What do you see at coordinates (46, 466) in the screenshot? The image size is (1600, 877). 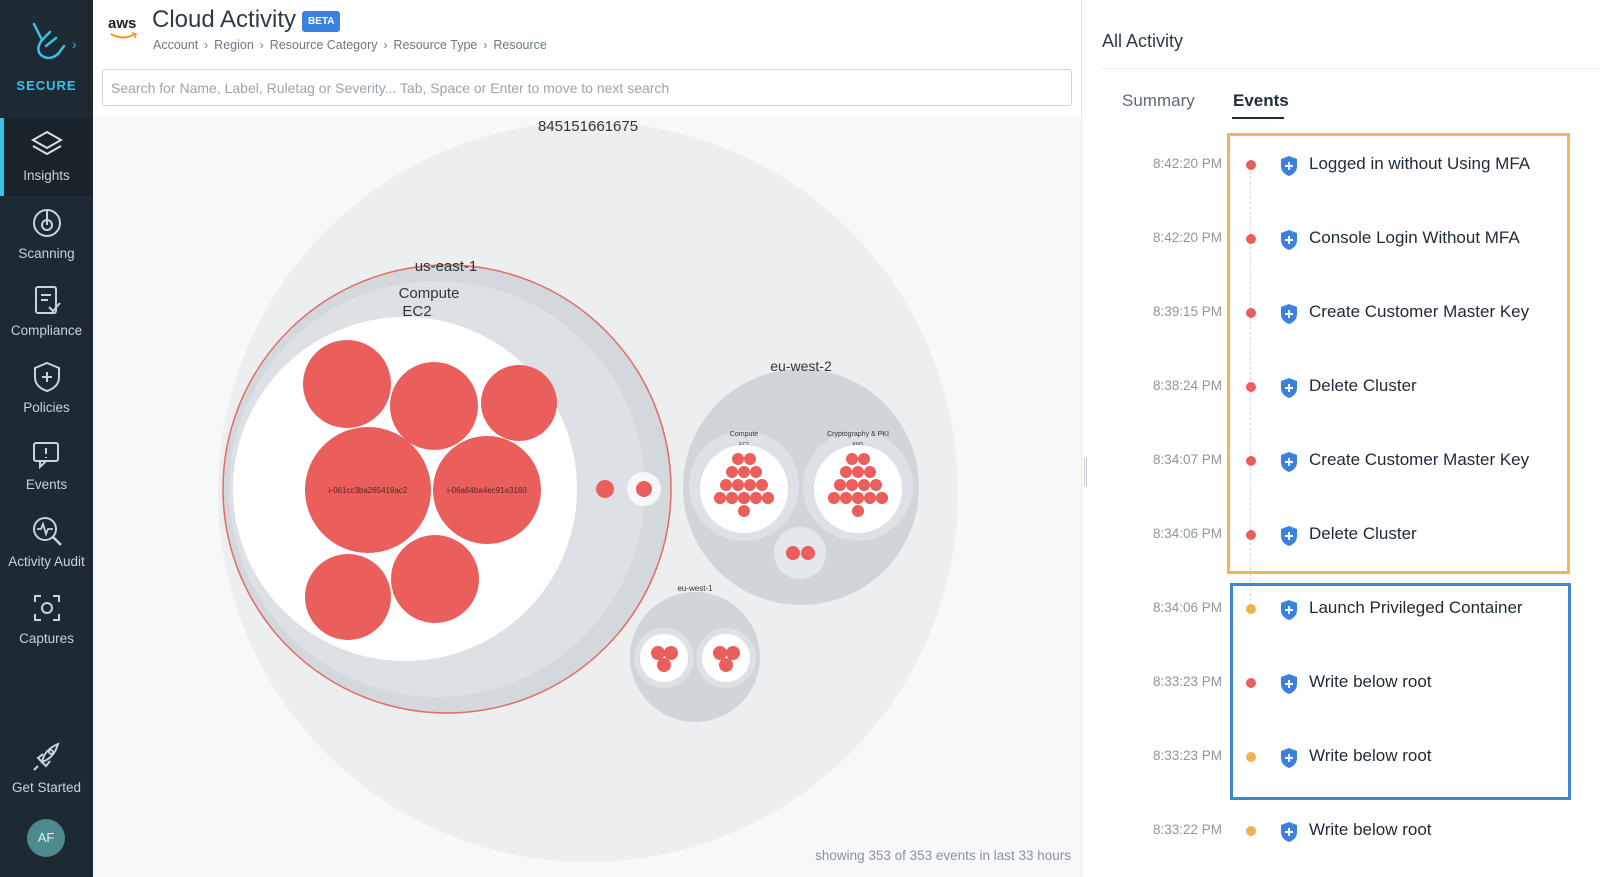 I see `sidebar-item-events: Events` at bounding box center [46, 466].